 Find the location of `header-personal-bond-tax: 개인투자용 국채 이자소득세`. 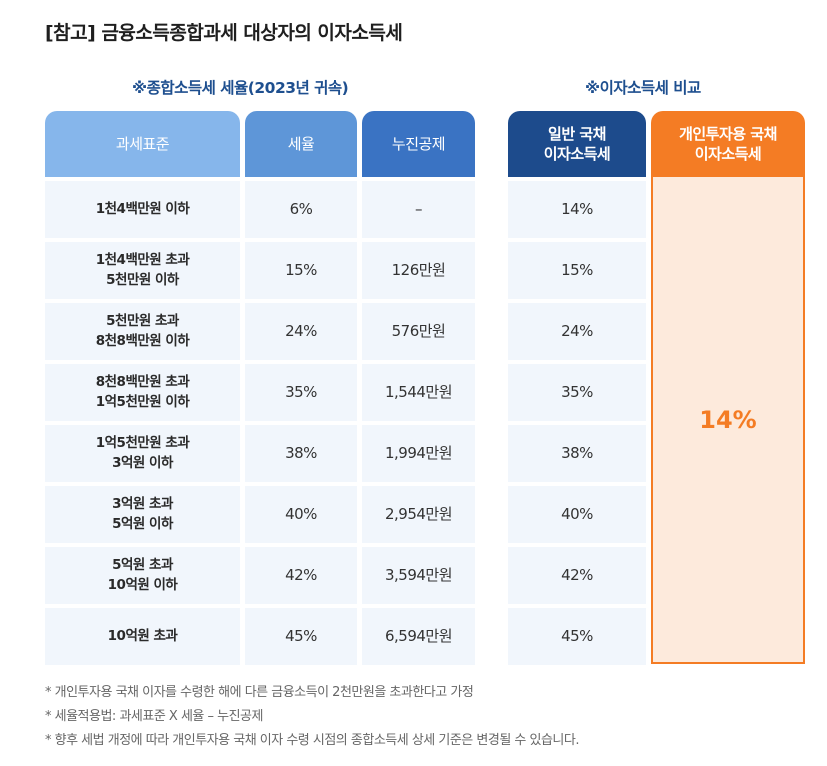

header-personal-bond-tax: 개인투자용 국채 이자소득세 is located at coordinates (728, 144).